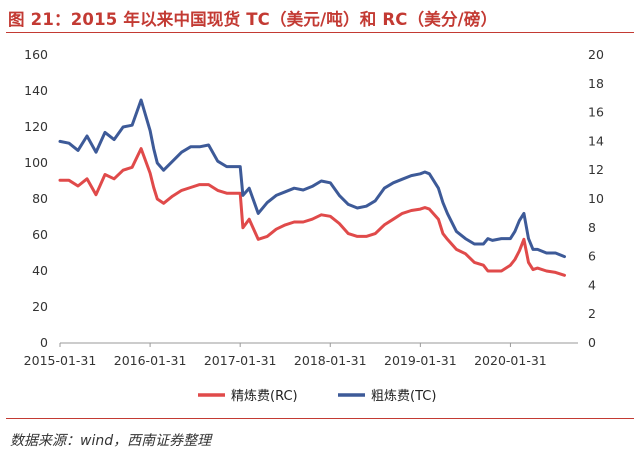  Describe the element at coordinates (317, 396) in the screenshot. I see `chart-legend: 精炼费(RC) 粗炼费(TC)` at that location.